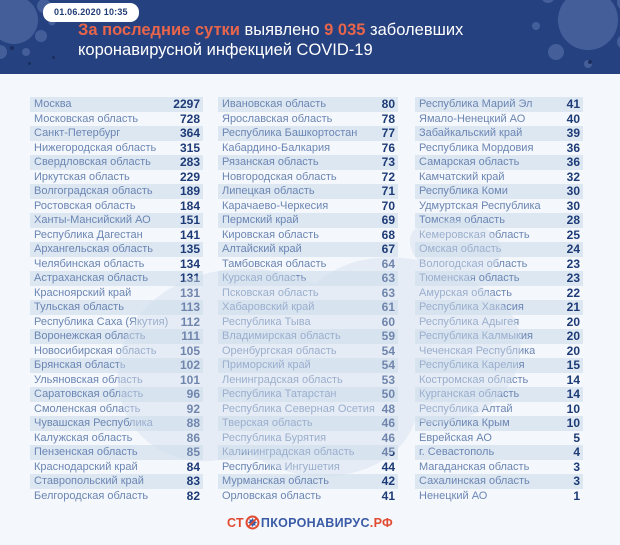 This screenshot has width=620, height=545. I want to click on region-value: 71, so click(388, 191).